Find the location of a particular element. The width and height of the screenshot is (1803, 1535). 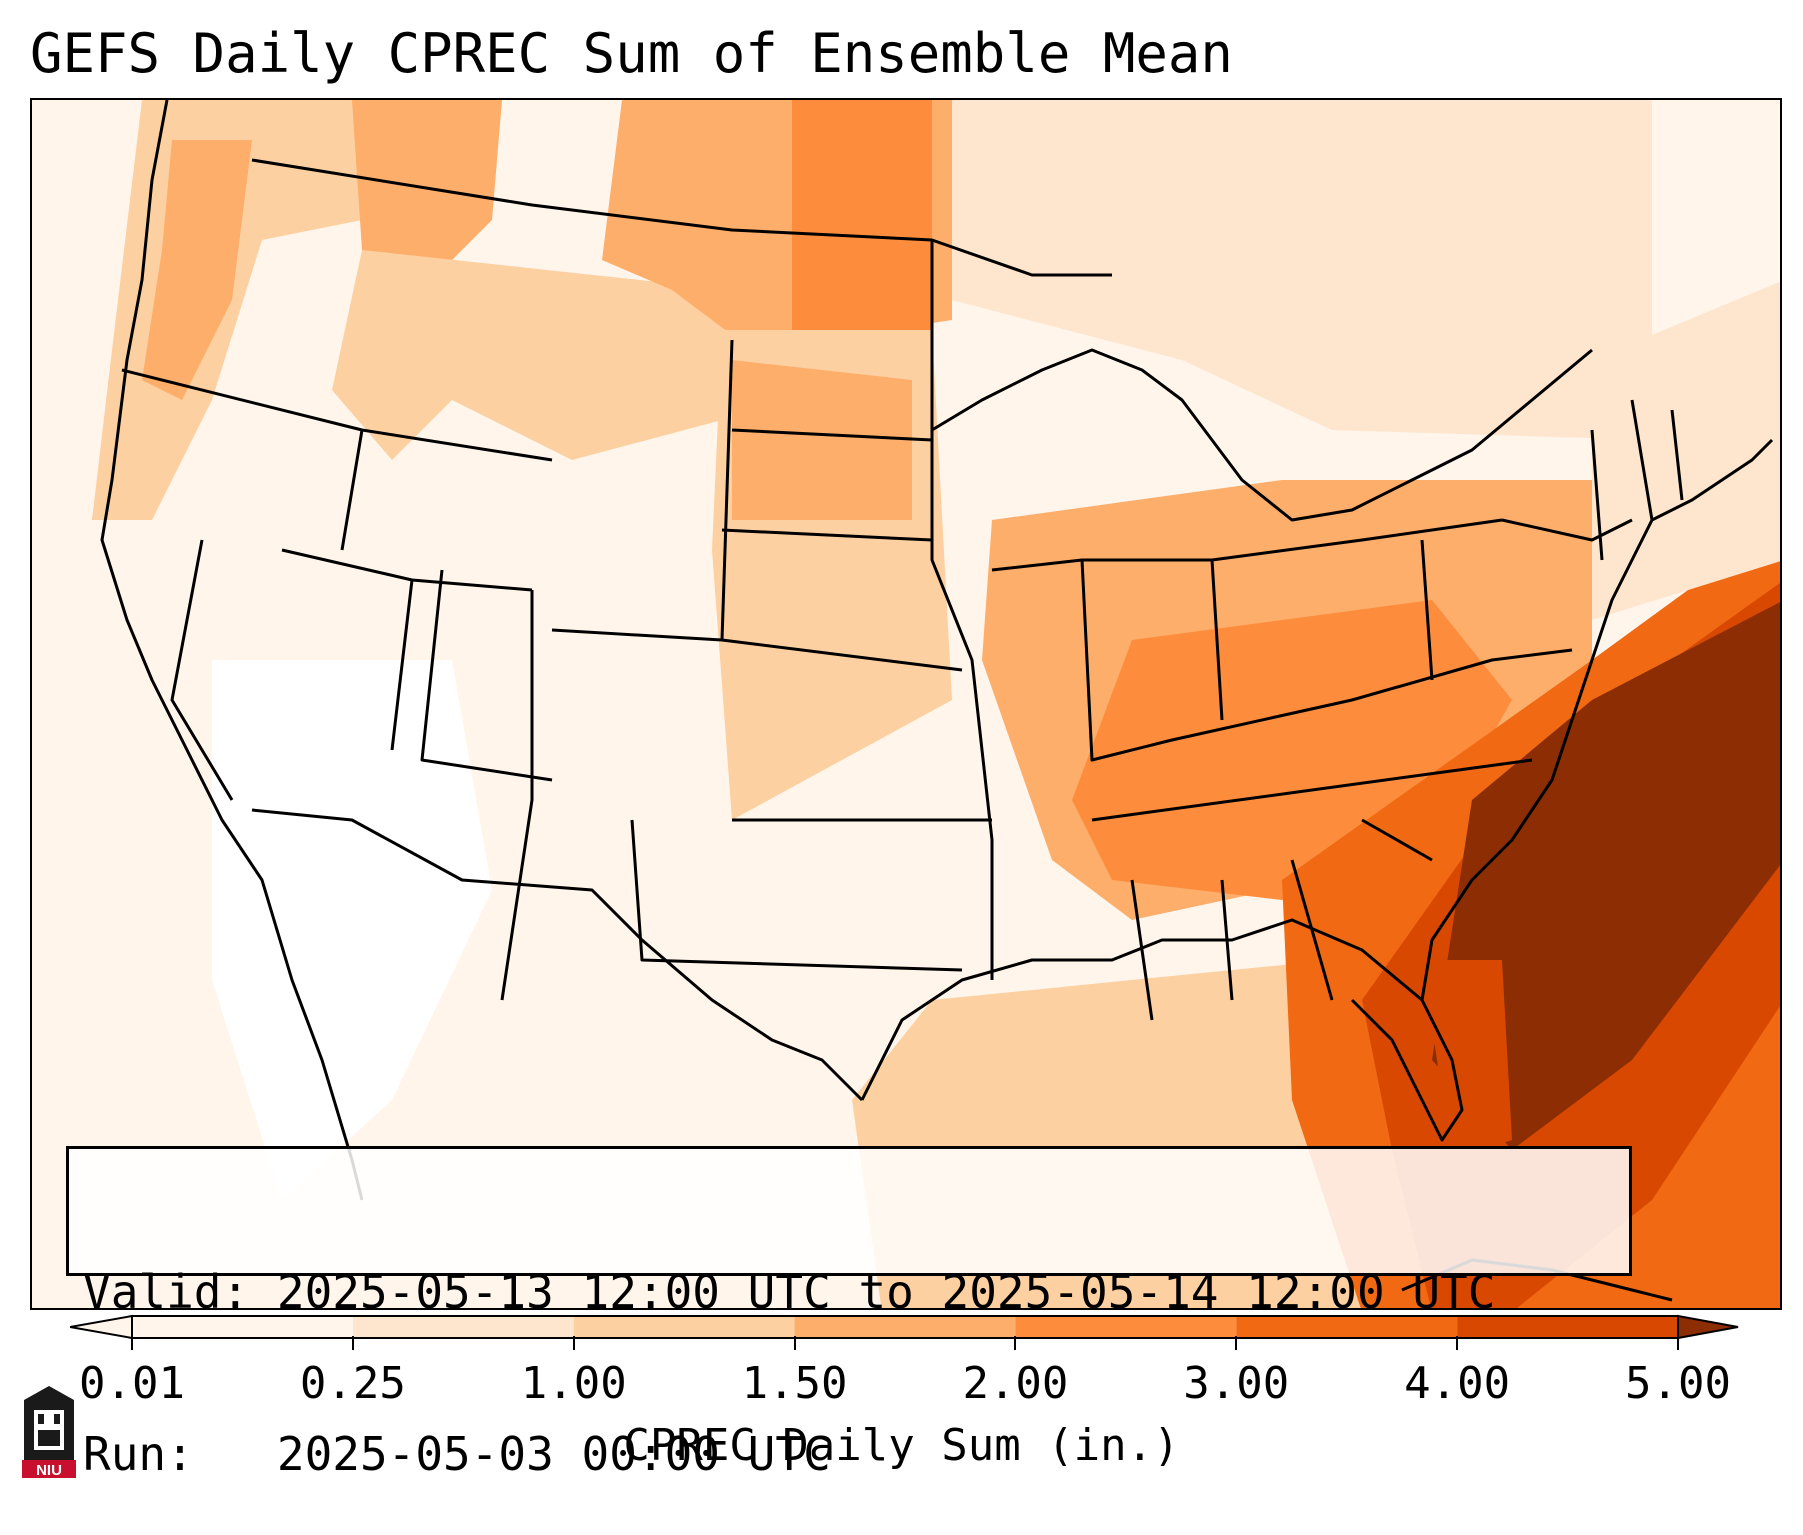

logo-text: NIU is located at coordinates (49, 1470).